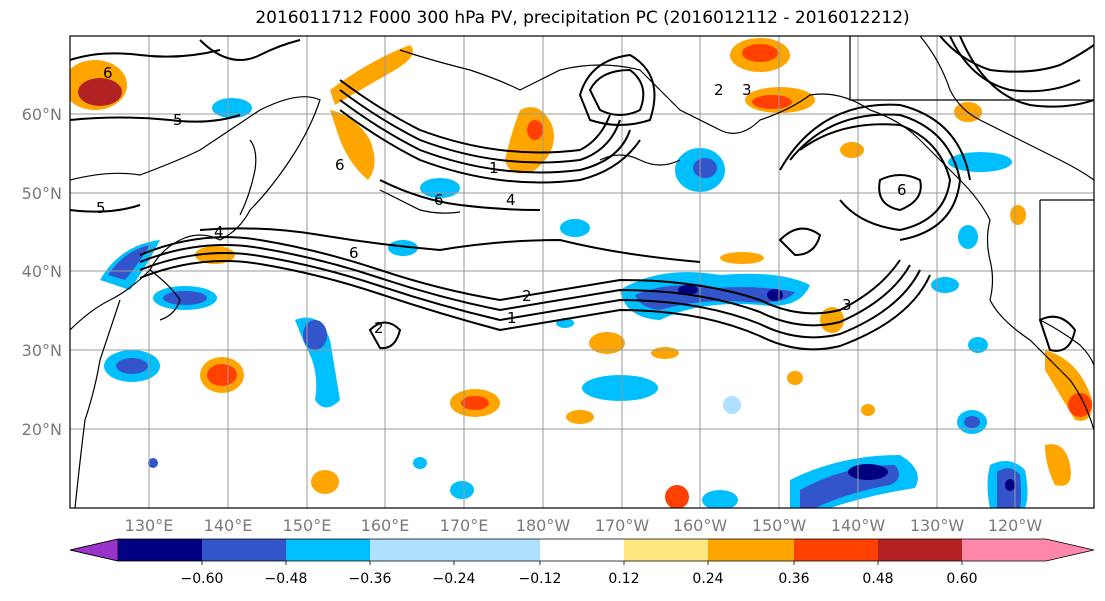 This screenshot has width=1105, height=601. What do you see at coordinates (42, 429) in the screenshot?
I see `lat-label-20n: 20°N` at bounding box center [42, 429].